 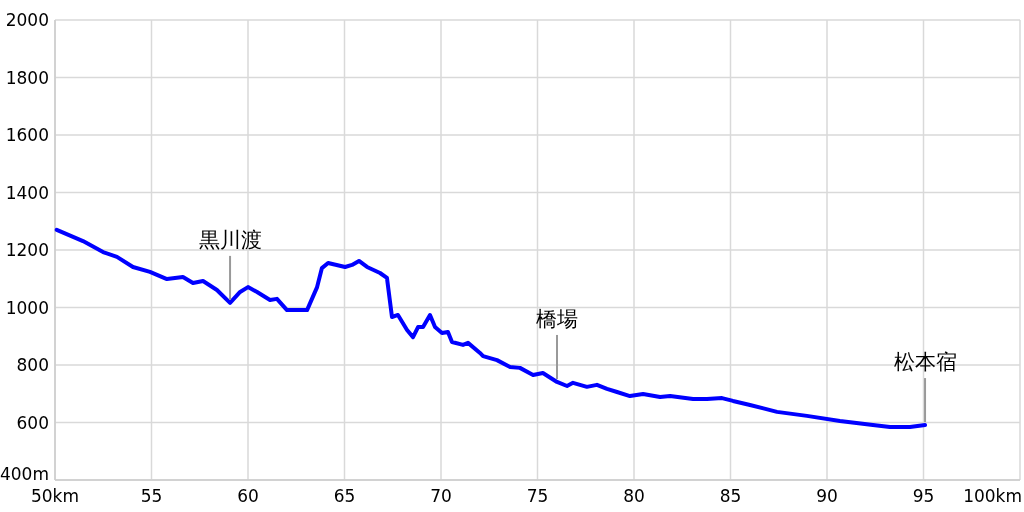 What do you see at coordinates (992, 496) in the screenshot?
I see `x-tick-label: 100km` at bounding box center [992, 496].